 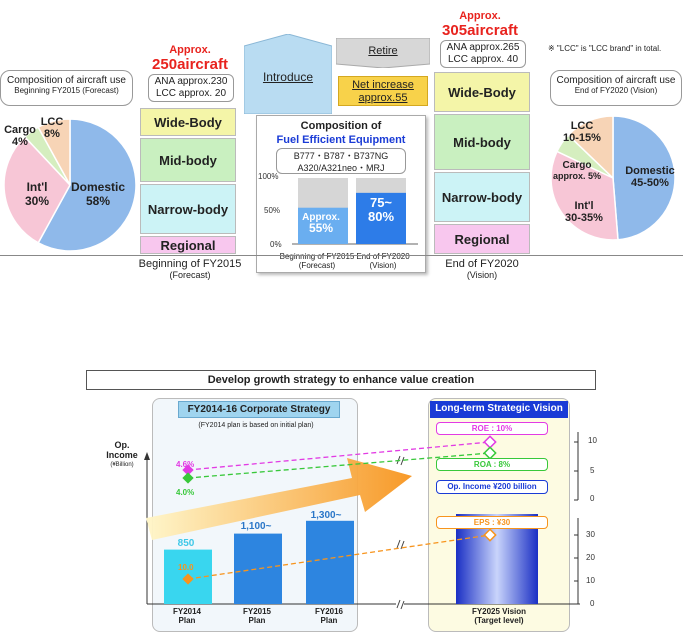 I want to click on bar-fy2015-value: 1,100~, so click(x=256, y=526).